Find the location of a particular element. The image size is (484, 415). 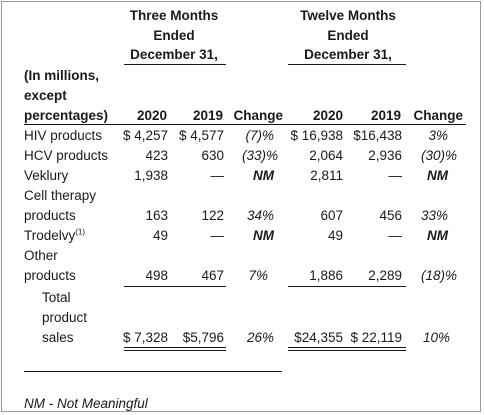

row-label-other-products-line-2: products is located at coordinates (50, 275).